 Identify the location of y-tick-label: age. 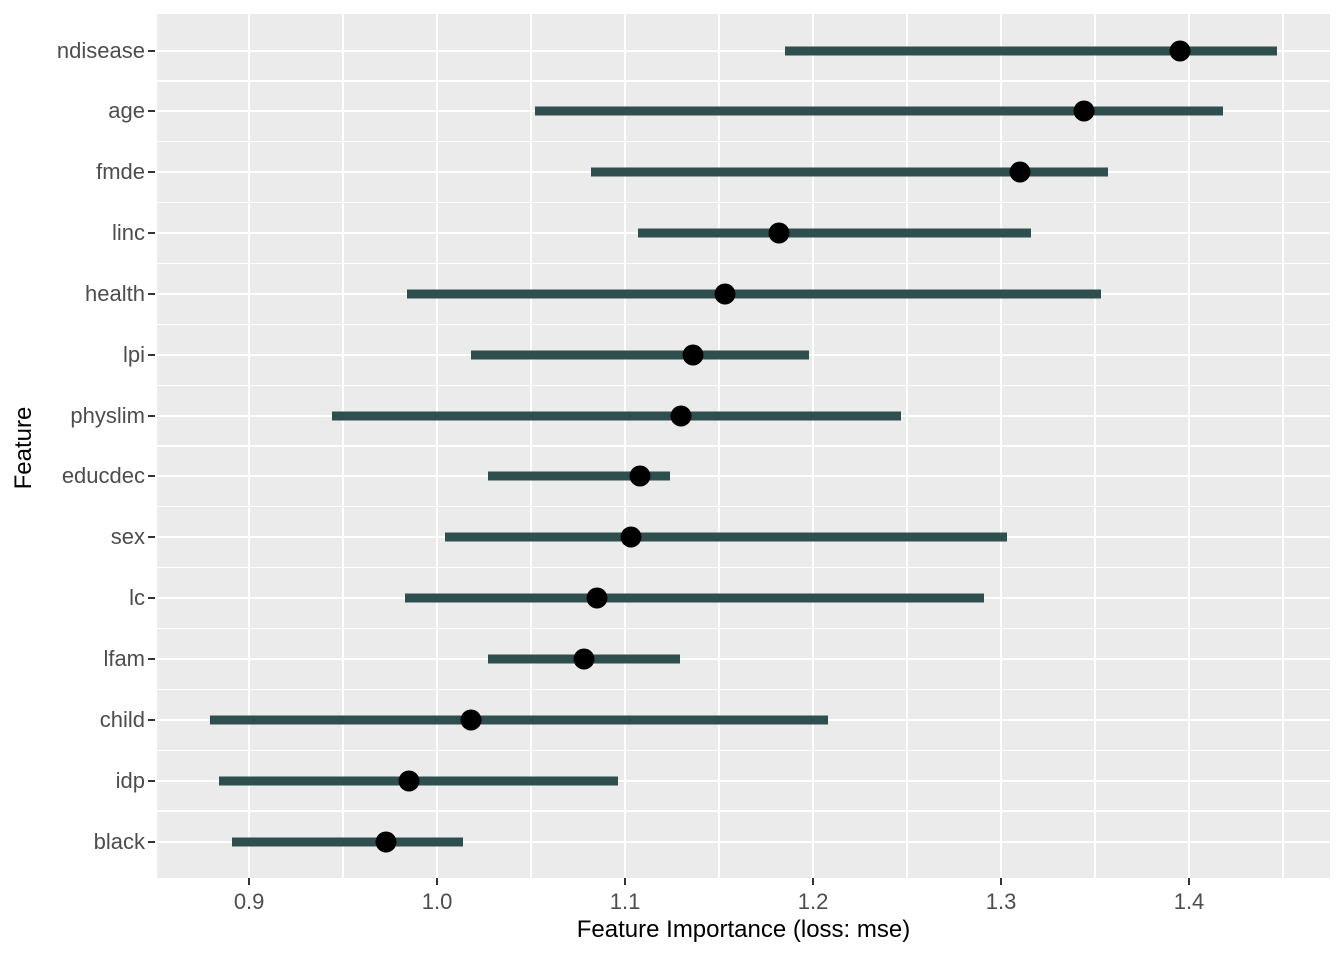
(126, 111).